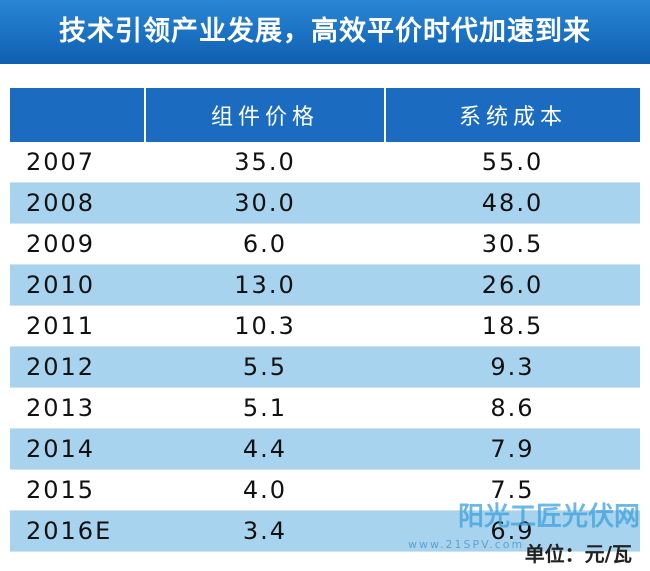 This screenshot has height=571, width=650. Describe the element at coordinates (512, 115) in the screenshot. I see `header-cell: 系统成本` at that location.